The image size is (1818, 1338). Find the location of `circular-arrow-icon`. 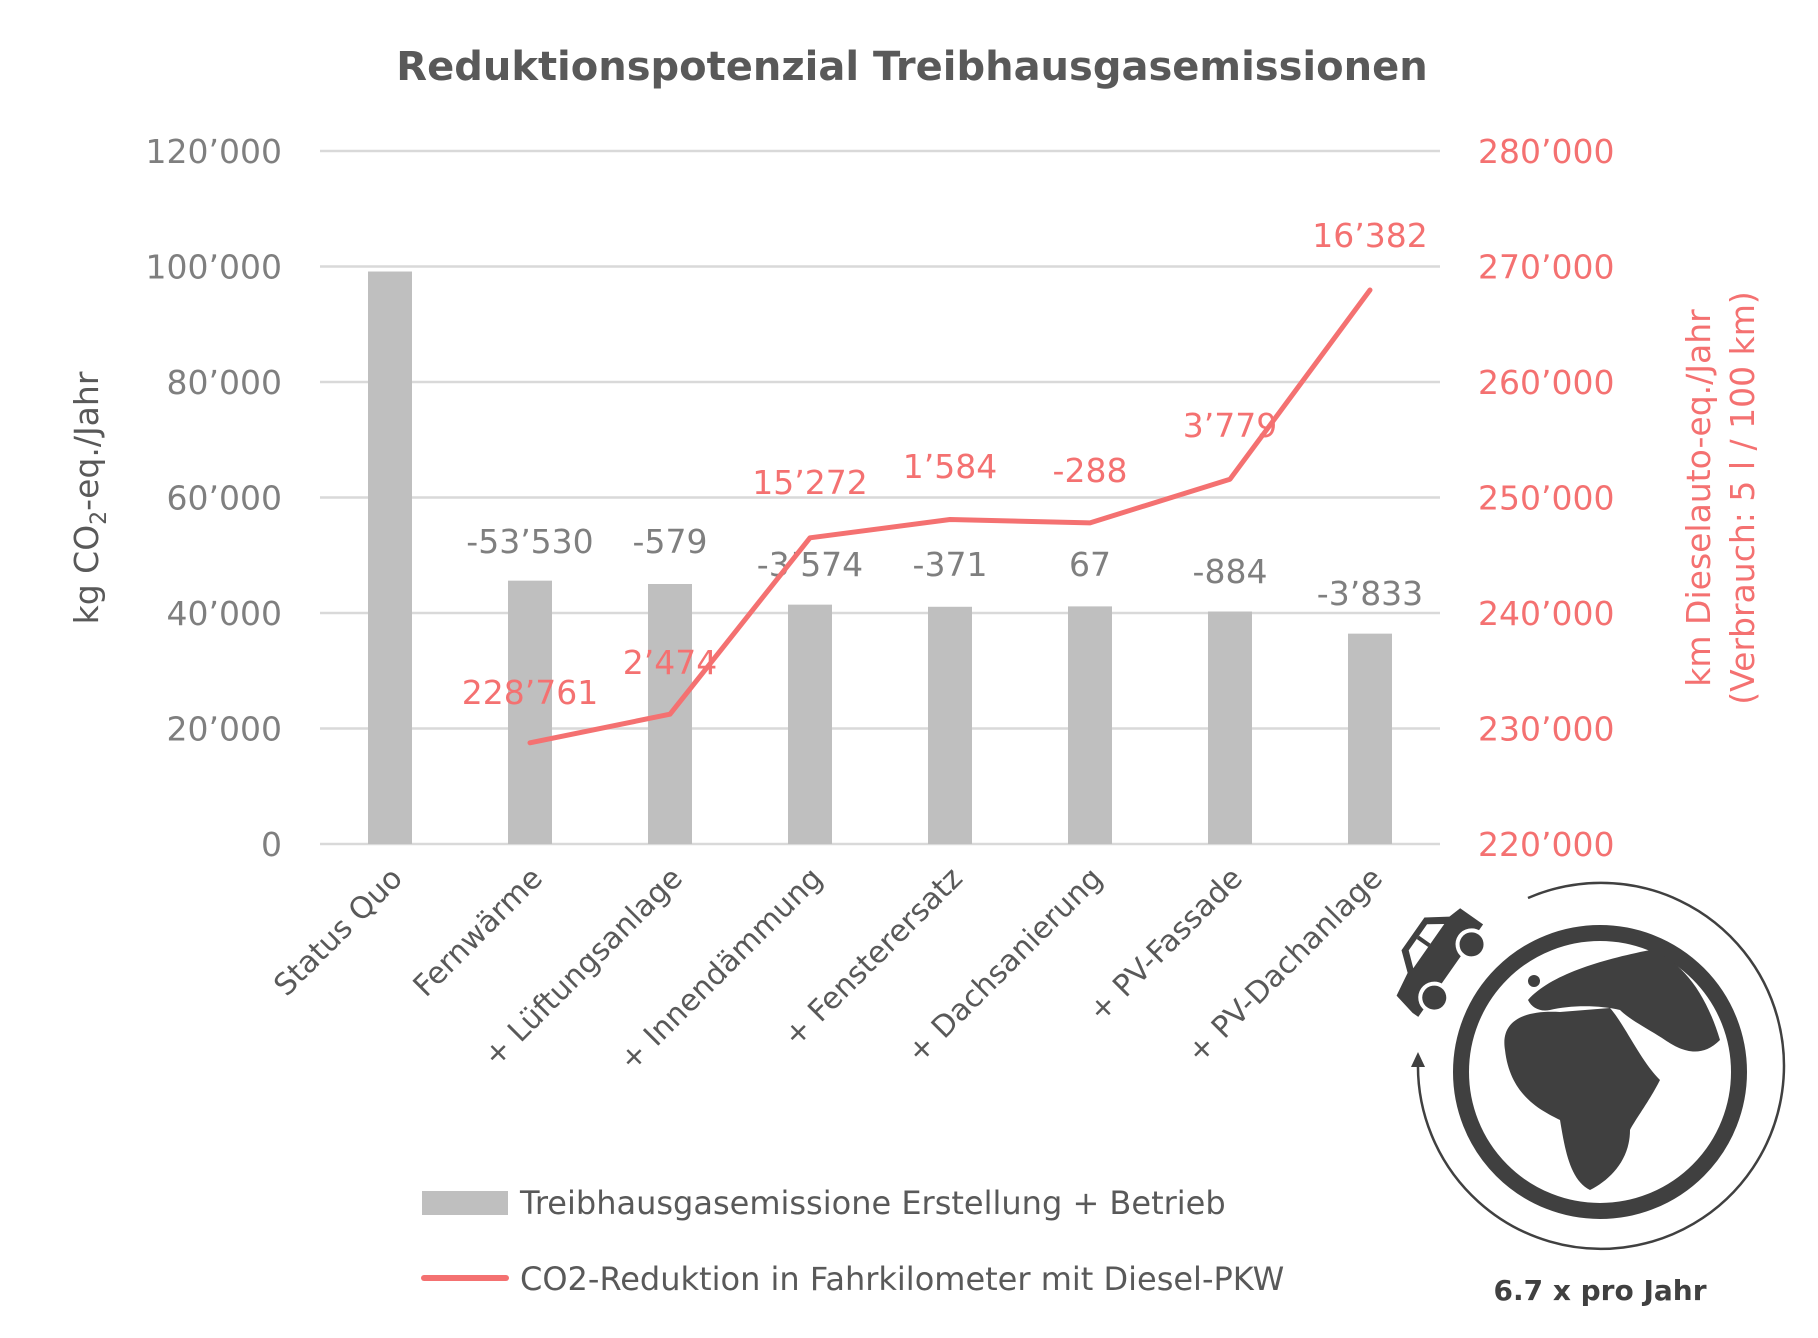

circular-arrow-icon is located at coordinates (1601, 1066).